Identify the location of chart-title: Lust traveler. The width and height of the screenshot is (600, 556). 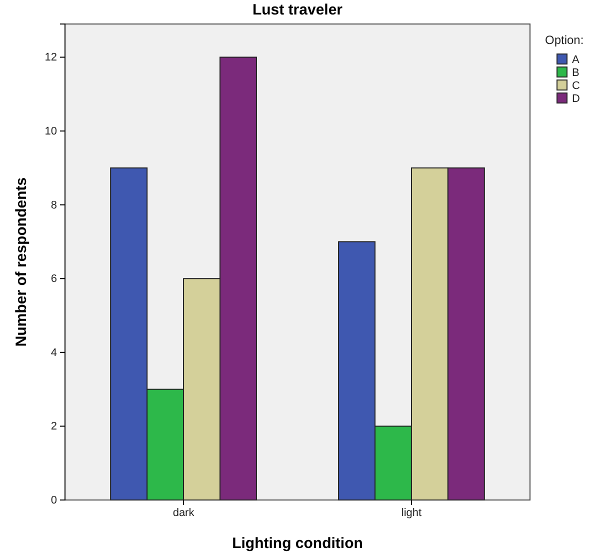
(297, 9).